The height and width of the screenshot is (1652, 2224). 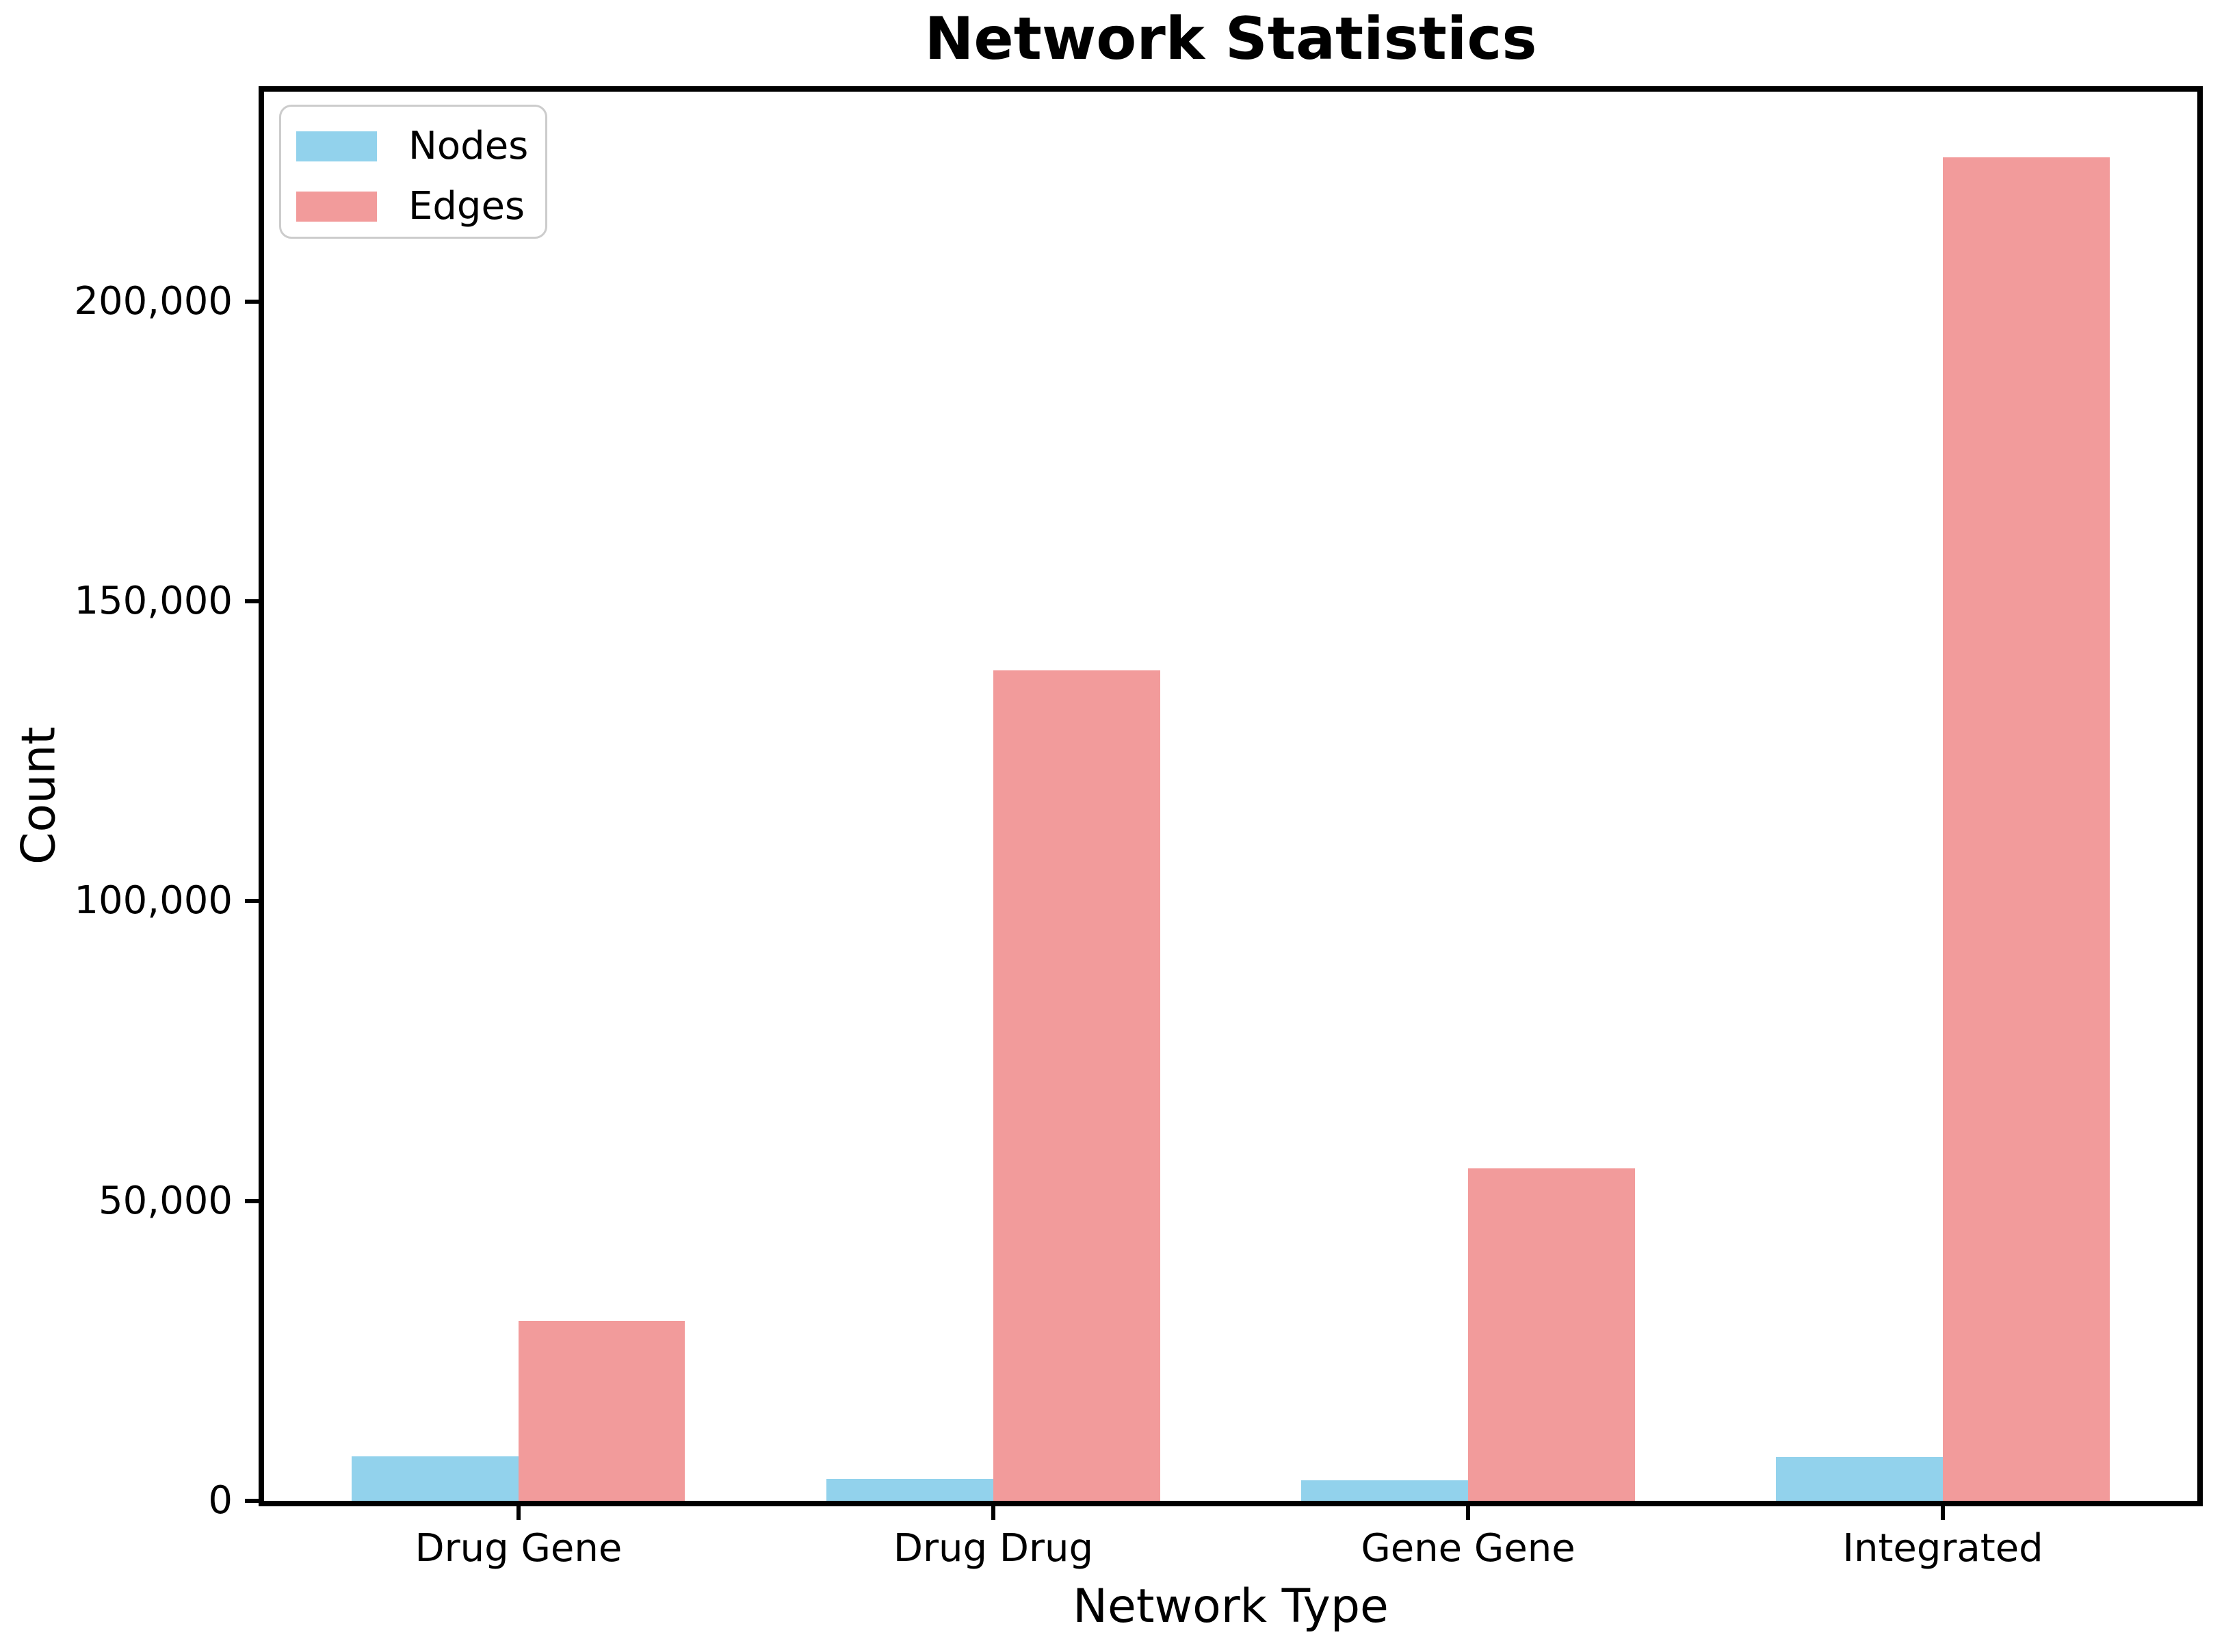 What do you see at coordinates (153, 601) in the screenshot?
I see `y-tick-label: 150,000` at bounding box center [153, 601].